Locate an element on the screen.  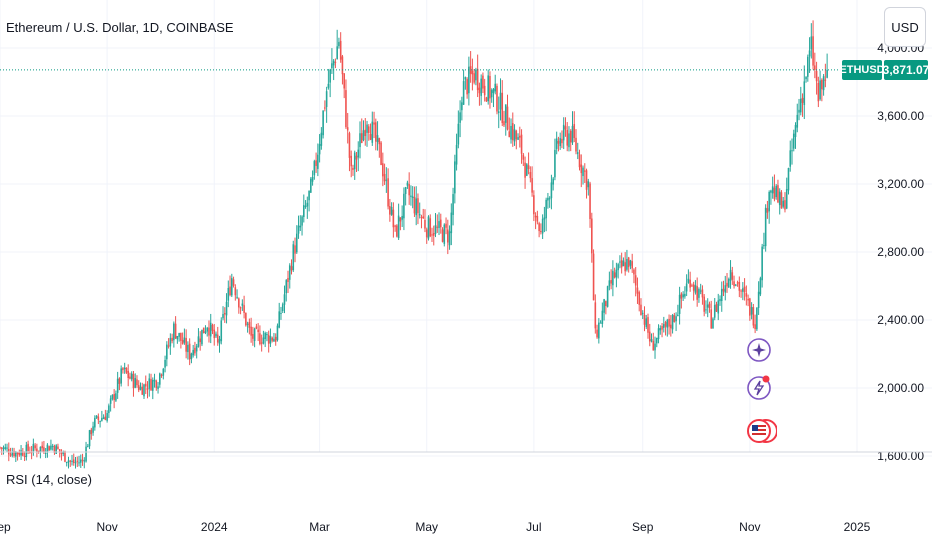
us-flag-icon is located at coordinates (762, 431).